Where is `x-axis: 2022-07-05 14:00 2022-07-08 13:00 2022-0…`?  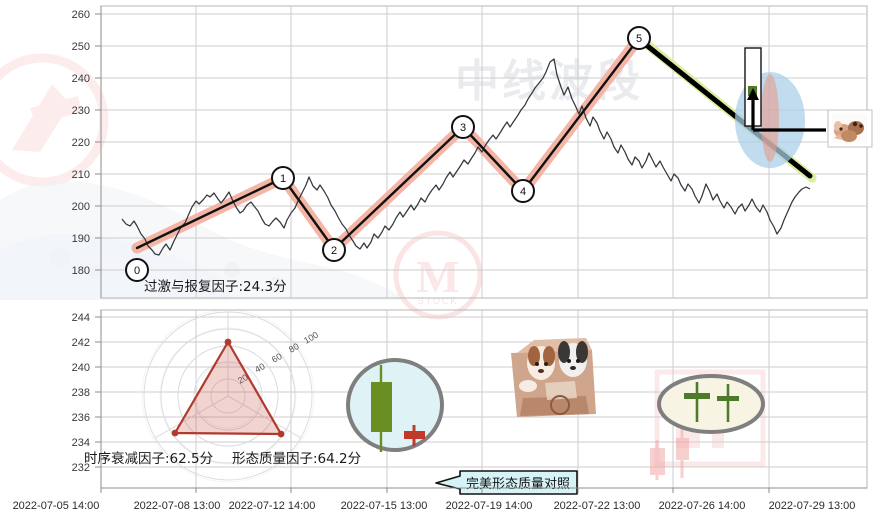 x-axis: 2022-07-05 14:00 2022-07-08 13:00 2022-0… is located at coordinates (440, 499).